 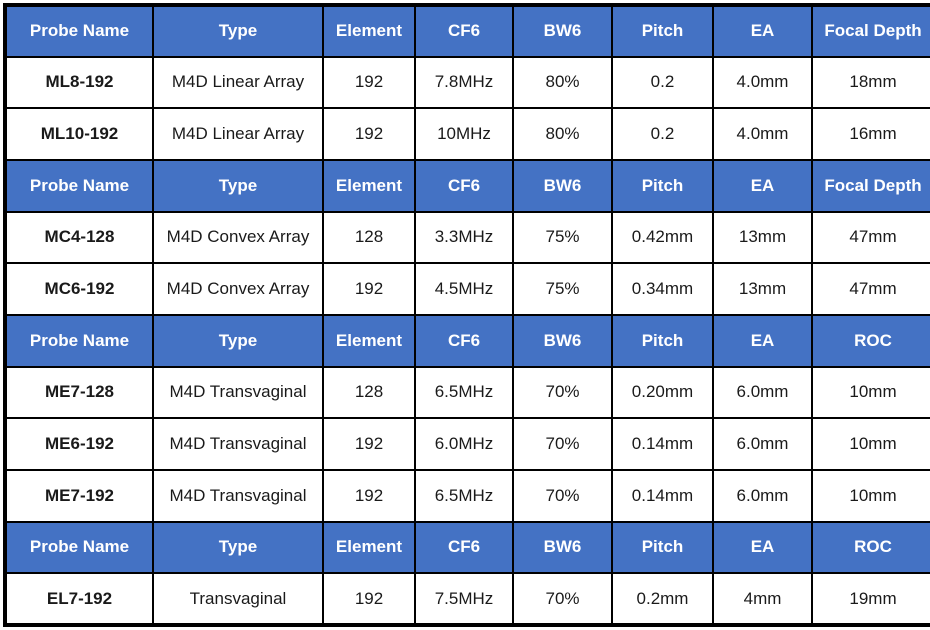 What do you see at coordinates (79, 392) in the screenshot?
I see `probe-name-cell: ME7-128` at bounding box center [79, 392].